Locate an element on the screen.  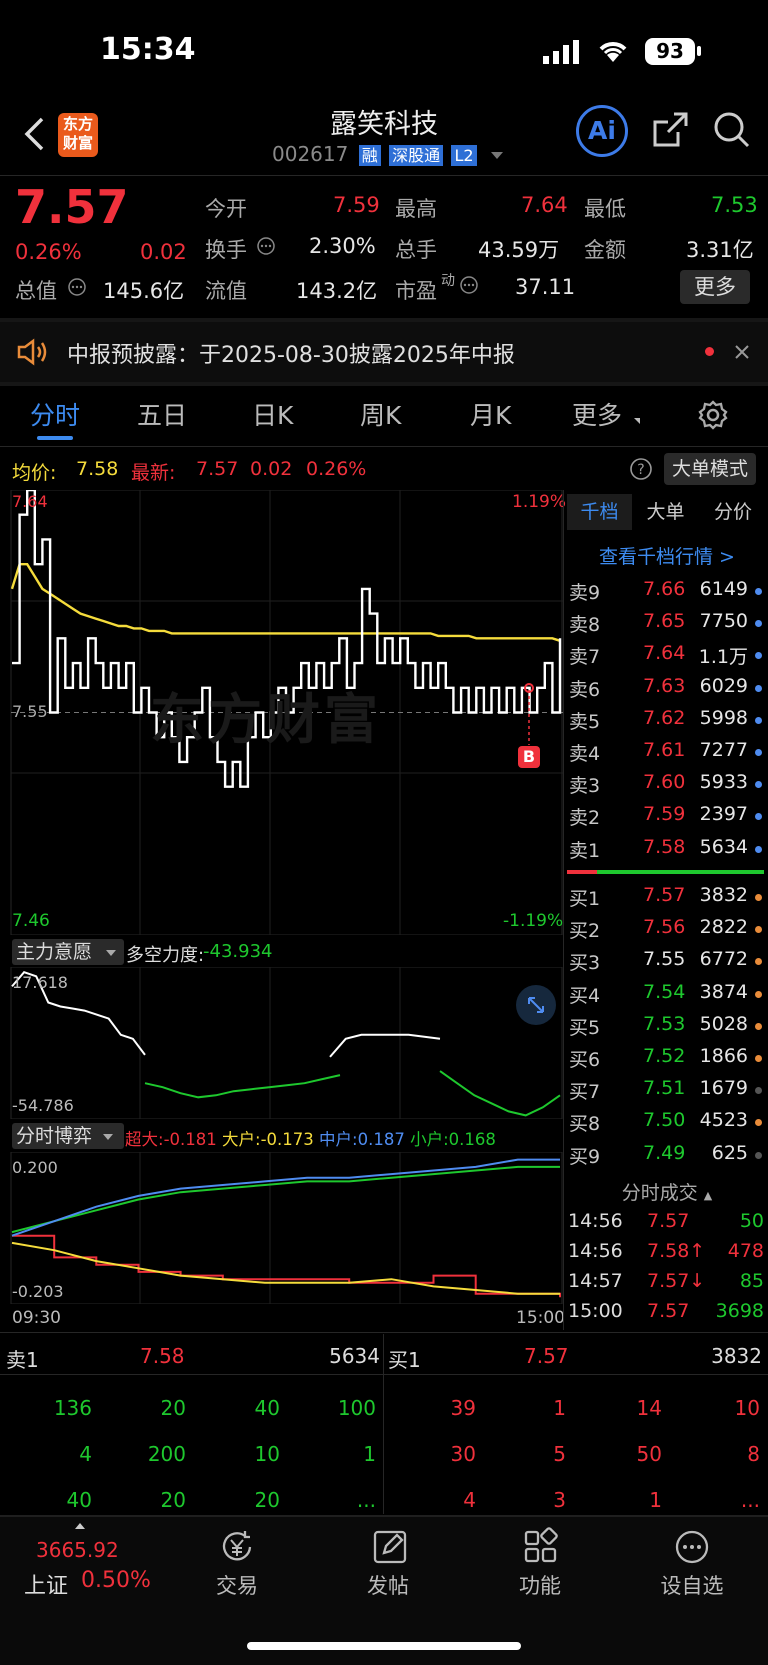
index-pct: 0.50% is located at coordinates (116, 1580).